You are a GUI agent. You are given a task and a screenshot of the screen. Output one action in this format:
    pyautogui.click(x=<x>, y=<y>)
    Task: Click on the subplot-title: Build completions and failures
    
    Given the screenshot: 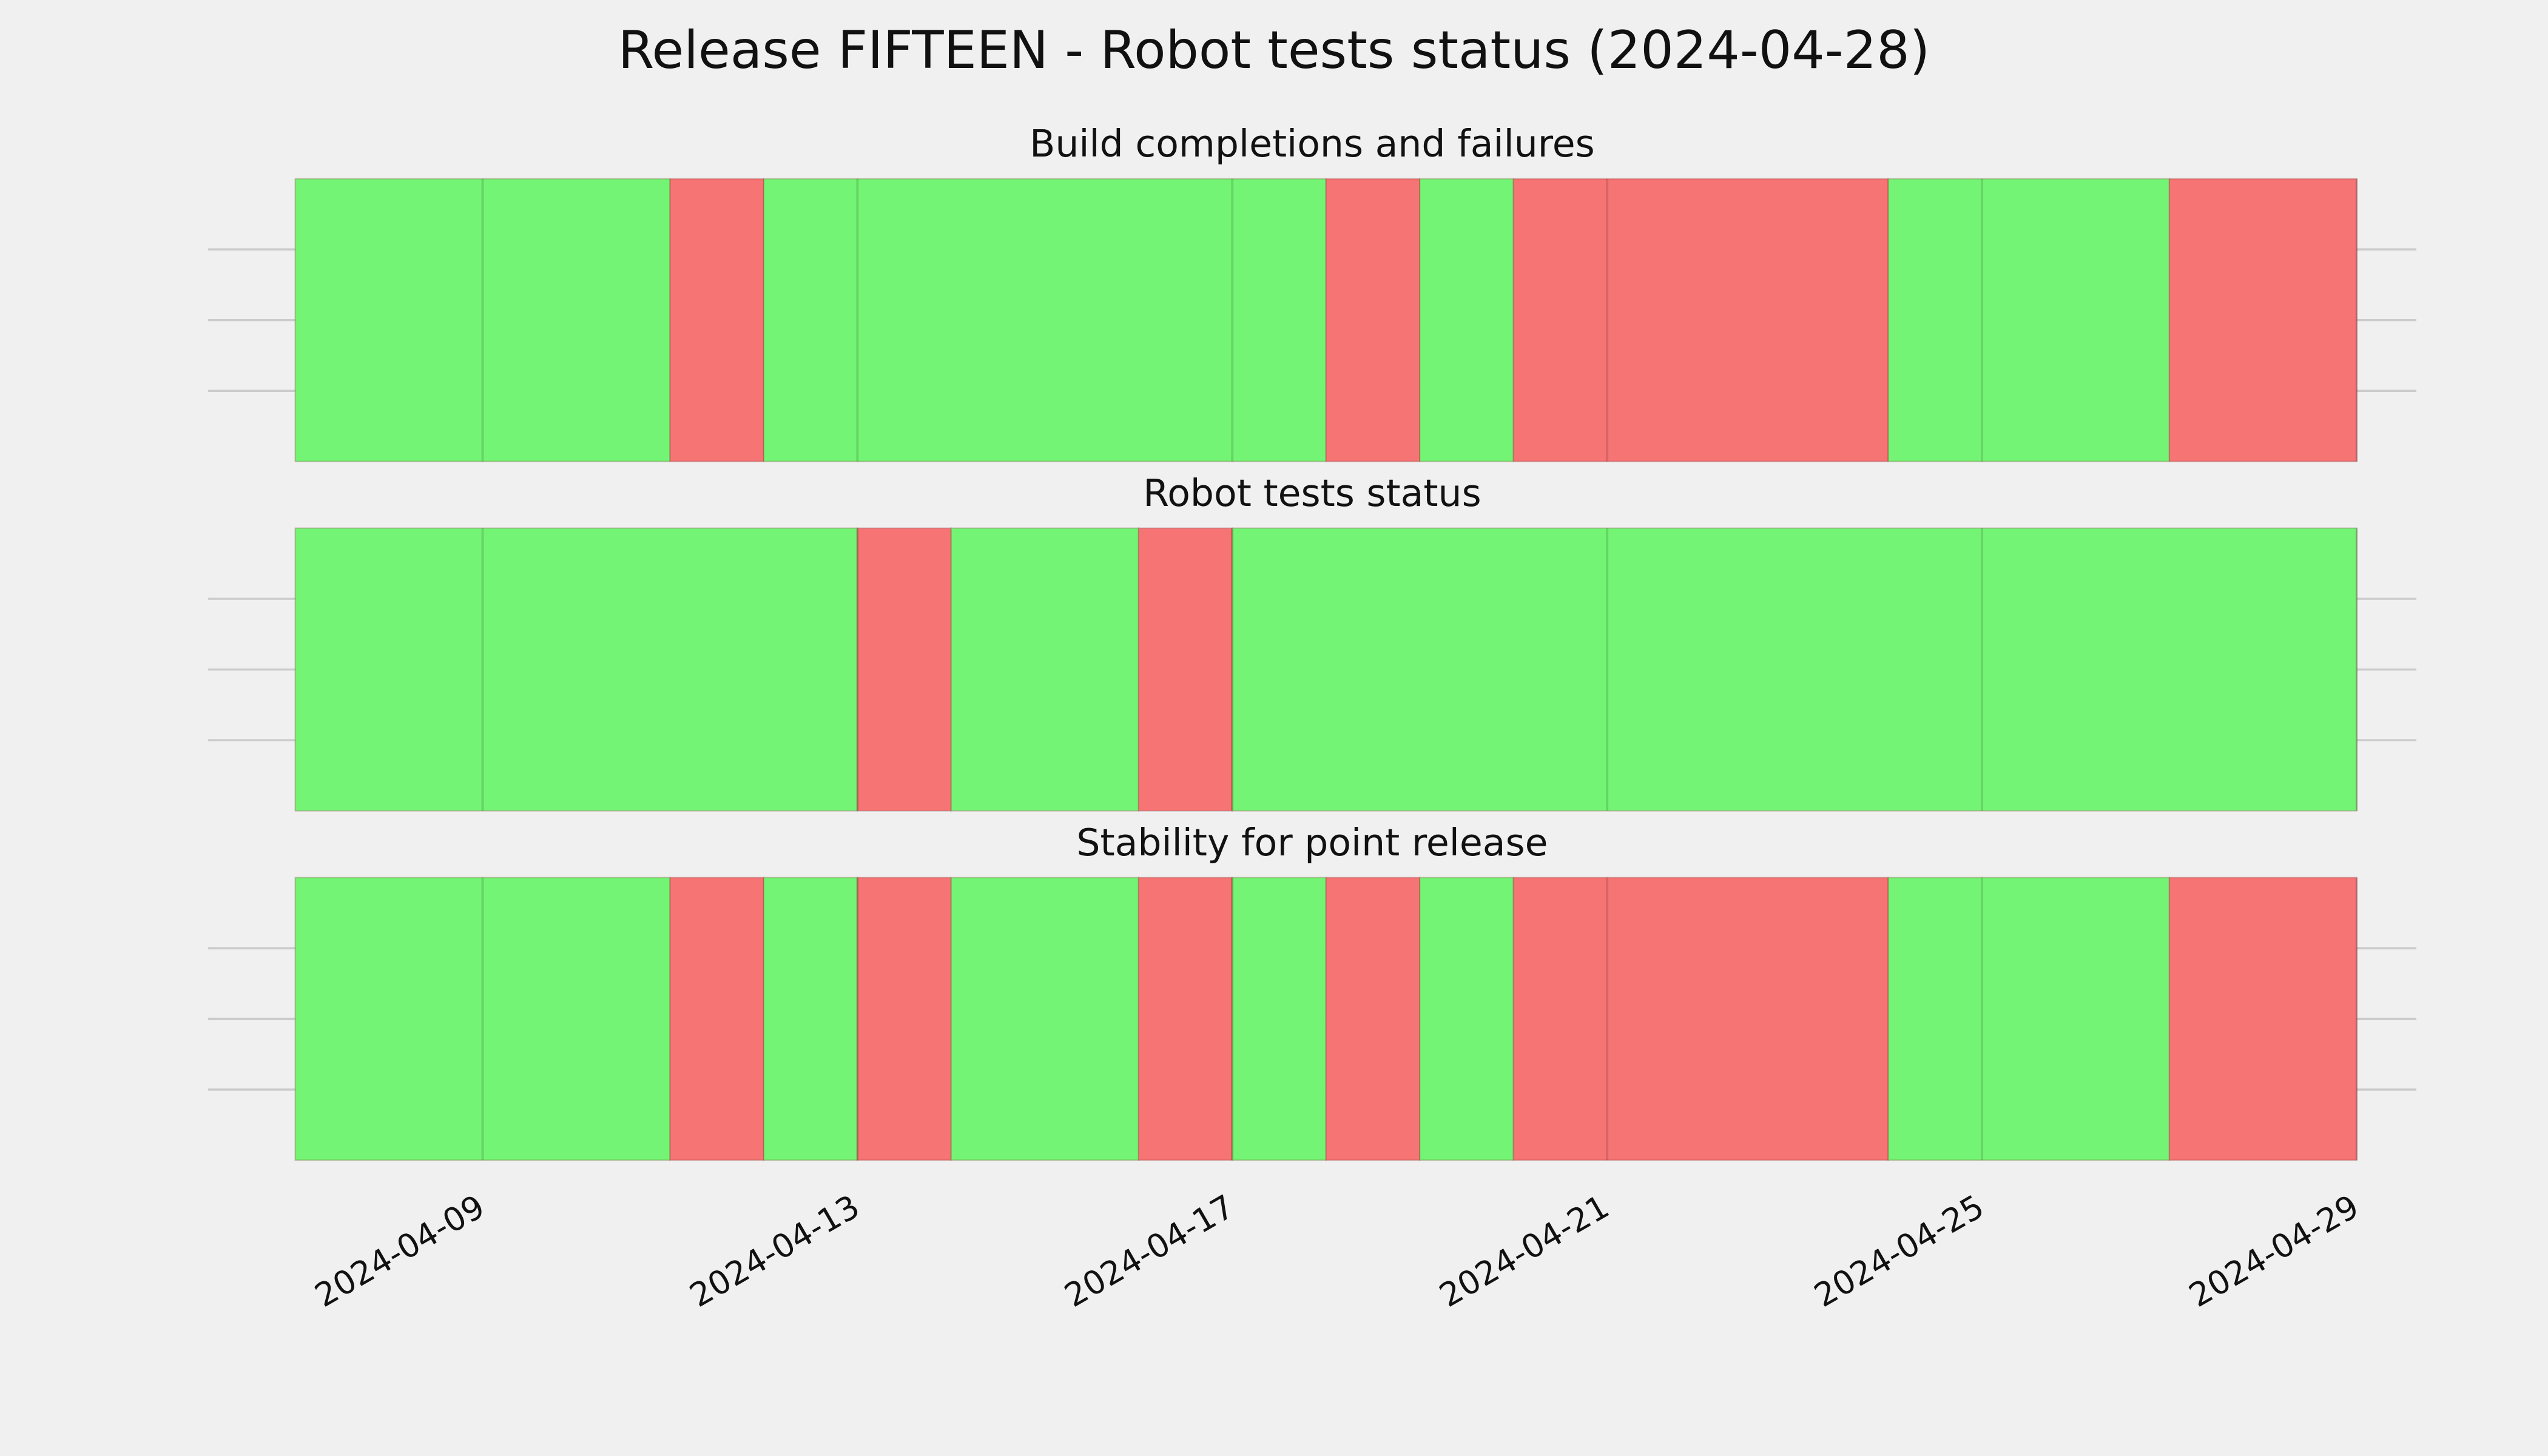 What is the action you would take?
    pyautogui.click(x=1312, y=144)
    